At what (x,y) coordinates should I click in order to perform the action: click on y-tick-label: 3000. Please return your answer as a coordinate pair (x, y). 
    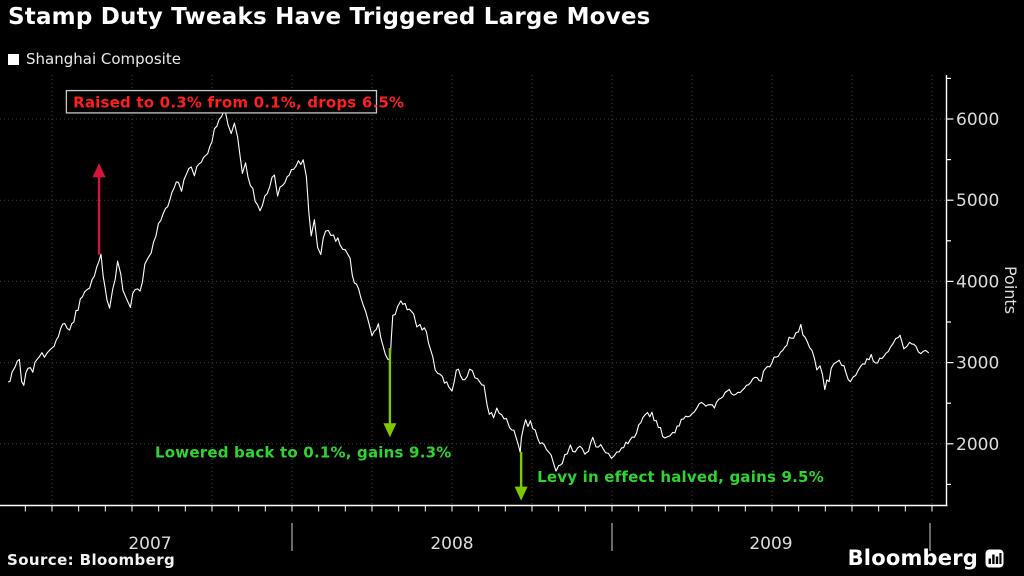
    Looking at the image, I should click on (977, 364).